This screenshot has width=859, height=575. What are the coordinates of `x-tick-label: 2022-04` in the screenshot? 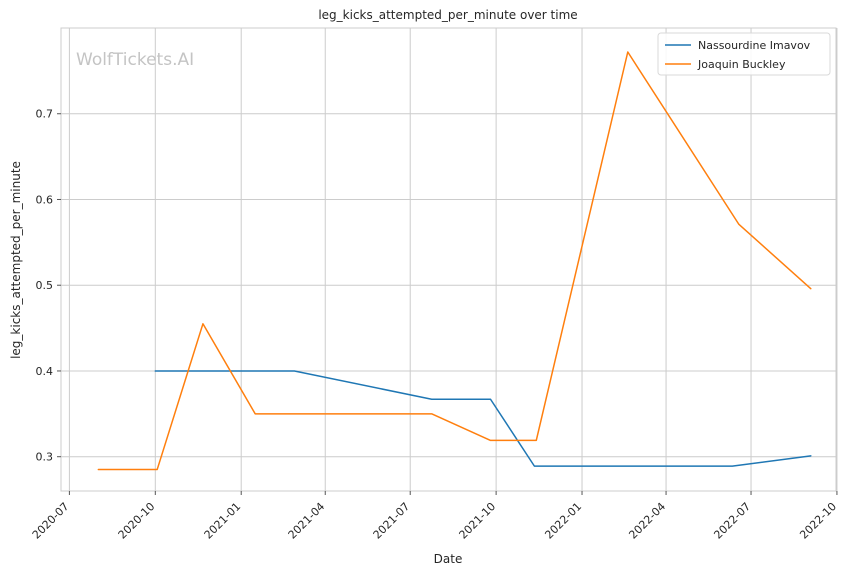 It's located at (647, 521).